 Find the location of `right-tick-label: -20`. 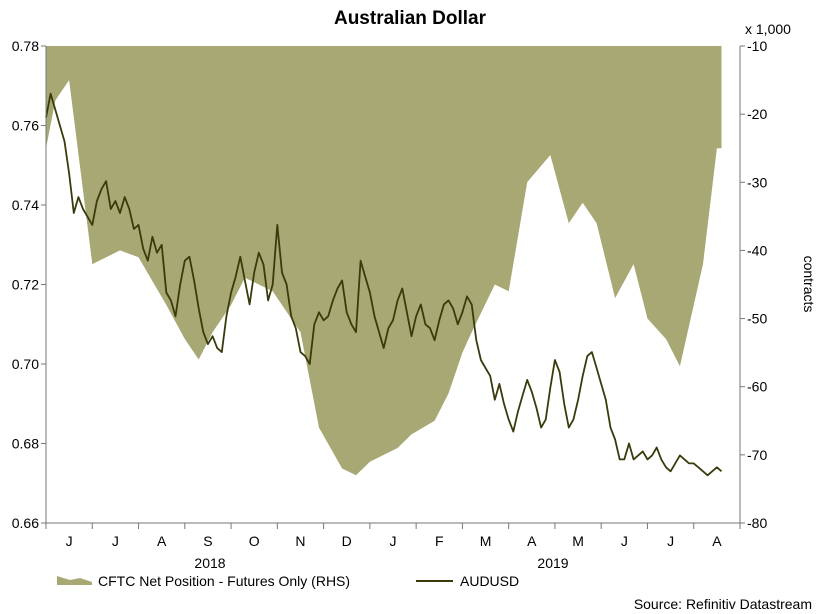

right-tick-label: -20 is located at coordinates (757, 114).